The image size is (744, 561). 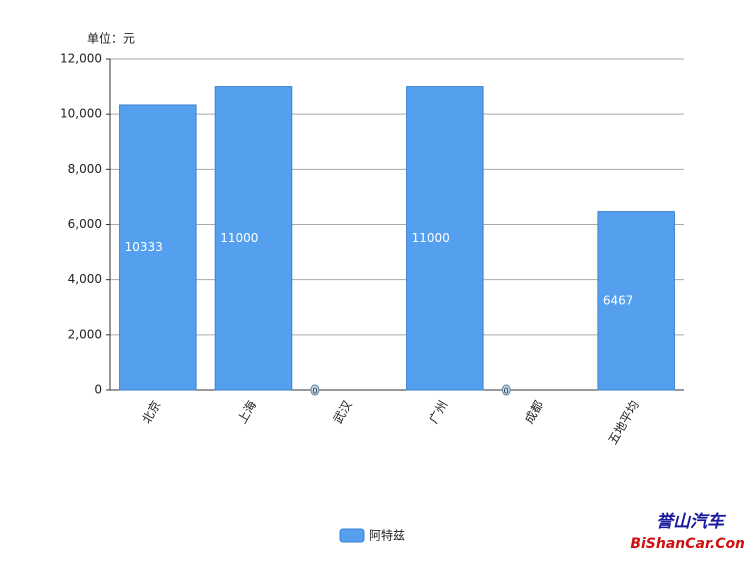 What do you see at coordinates (98, 390) in the screenshot?
I see `y-tick-label: 0` at bounding box center [98, 390].